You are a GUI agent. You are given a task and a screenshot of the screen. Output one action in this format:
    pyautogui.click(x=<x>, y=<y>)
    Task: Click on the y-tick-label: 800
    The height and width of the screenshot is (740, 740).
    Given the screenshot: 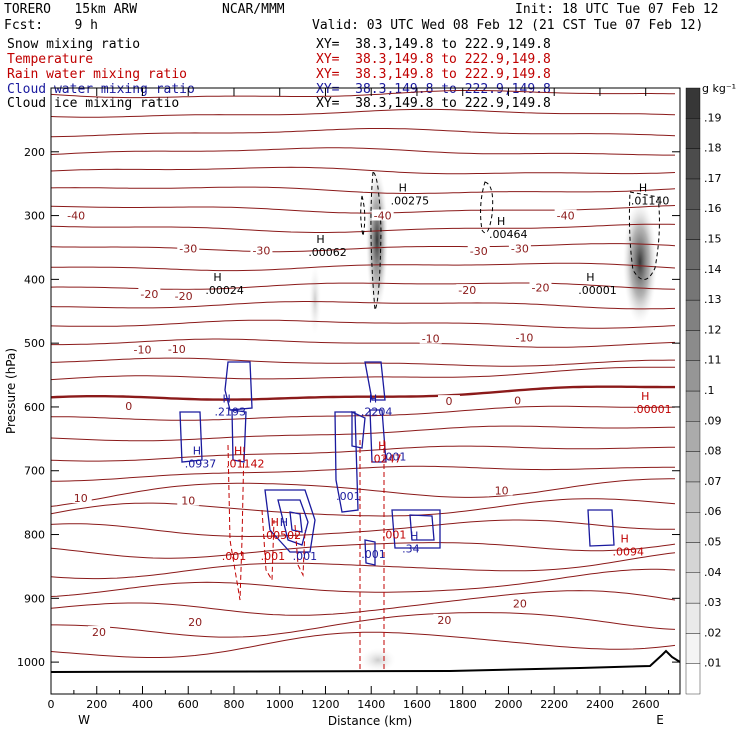 What is the action you would take?
    pyautogui.click(x=34, y=535)
    